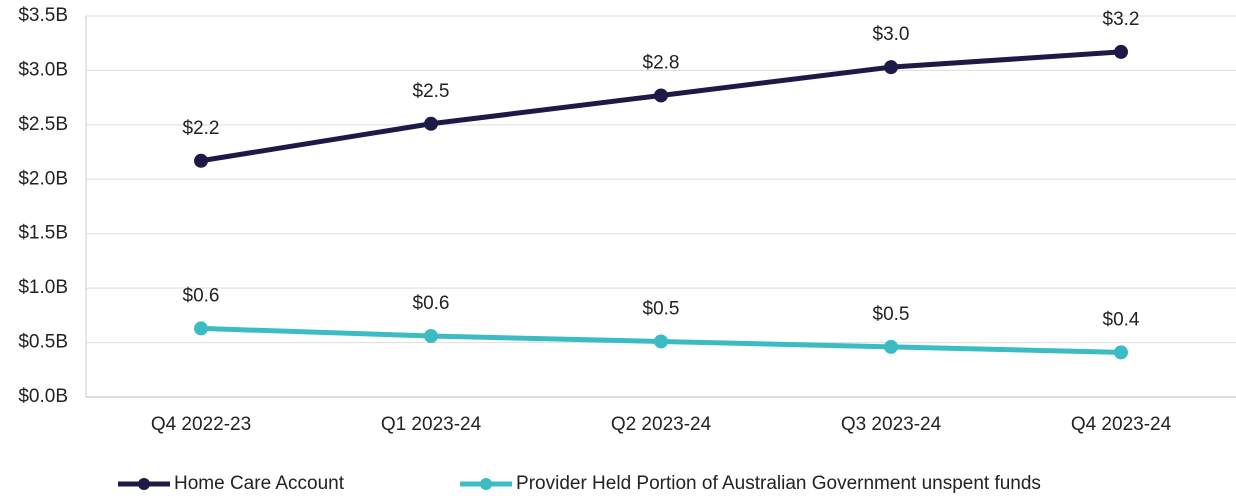 This screenshot has height=496, width=1236. I want to click on y-tick-label: $1.5B, so click(43, 233).